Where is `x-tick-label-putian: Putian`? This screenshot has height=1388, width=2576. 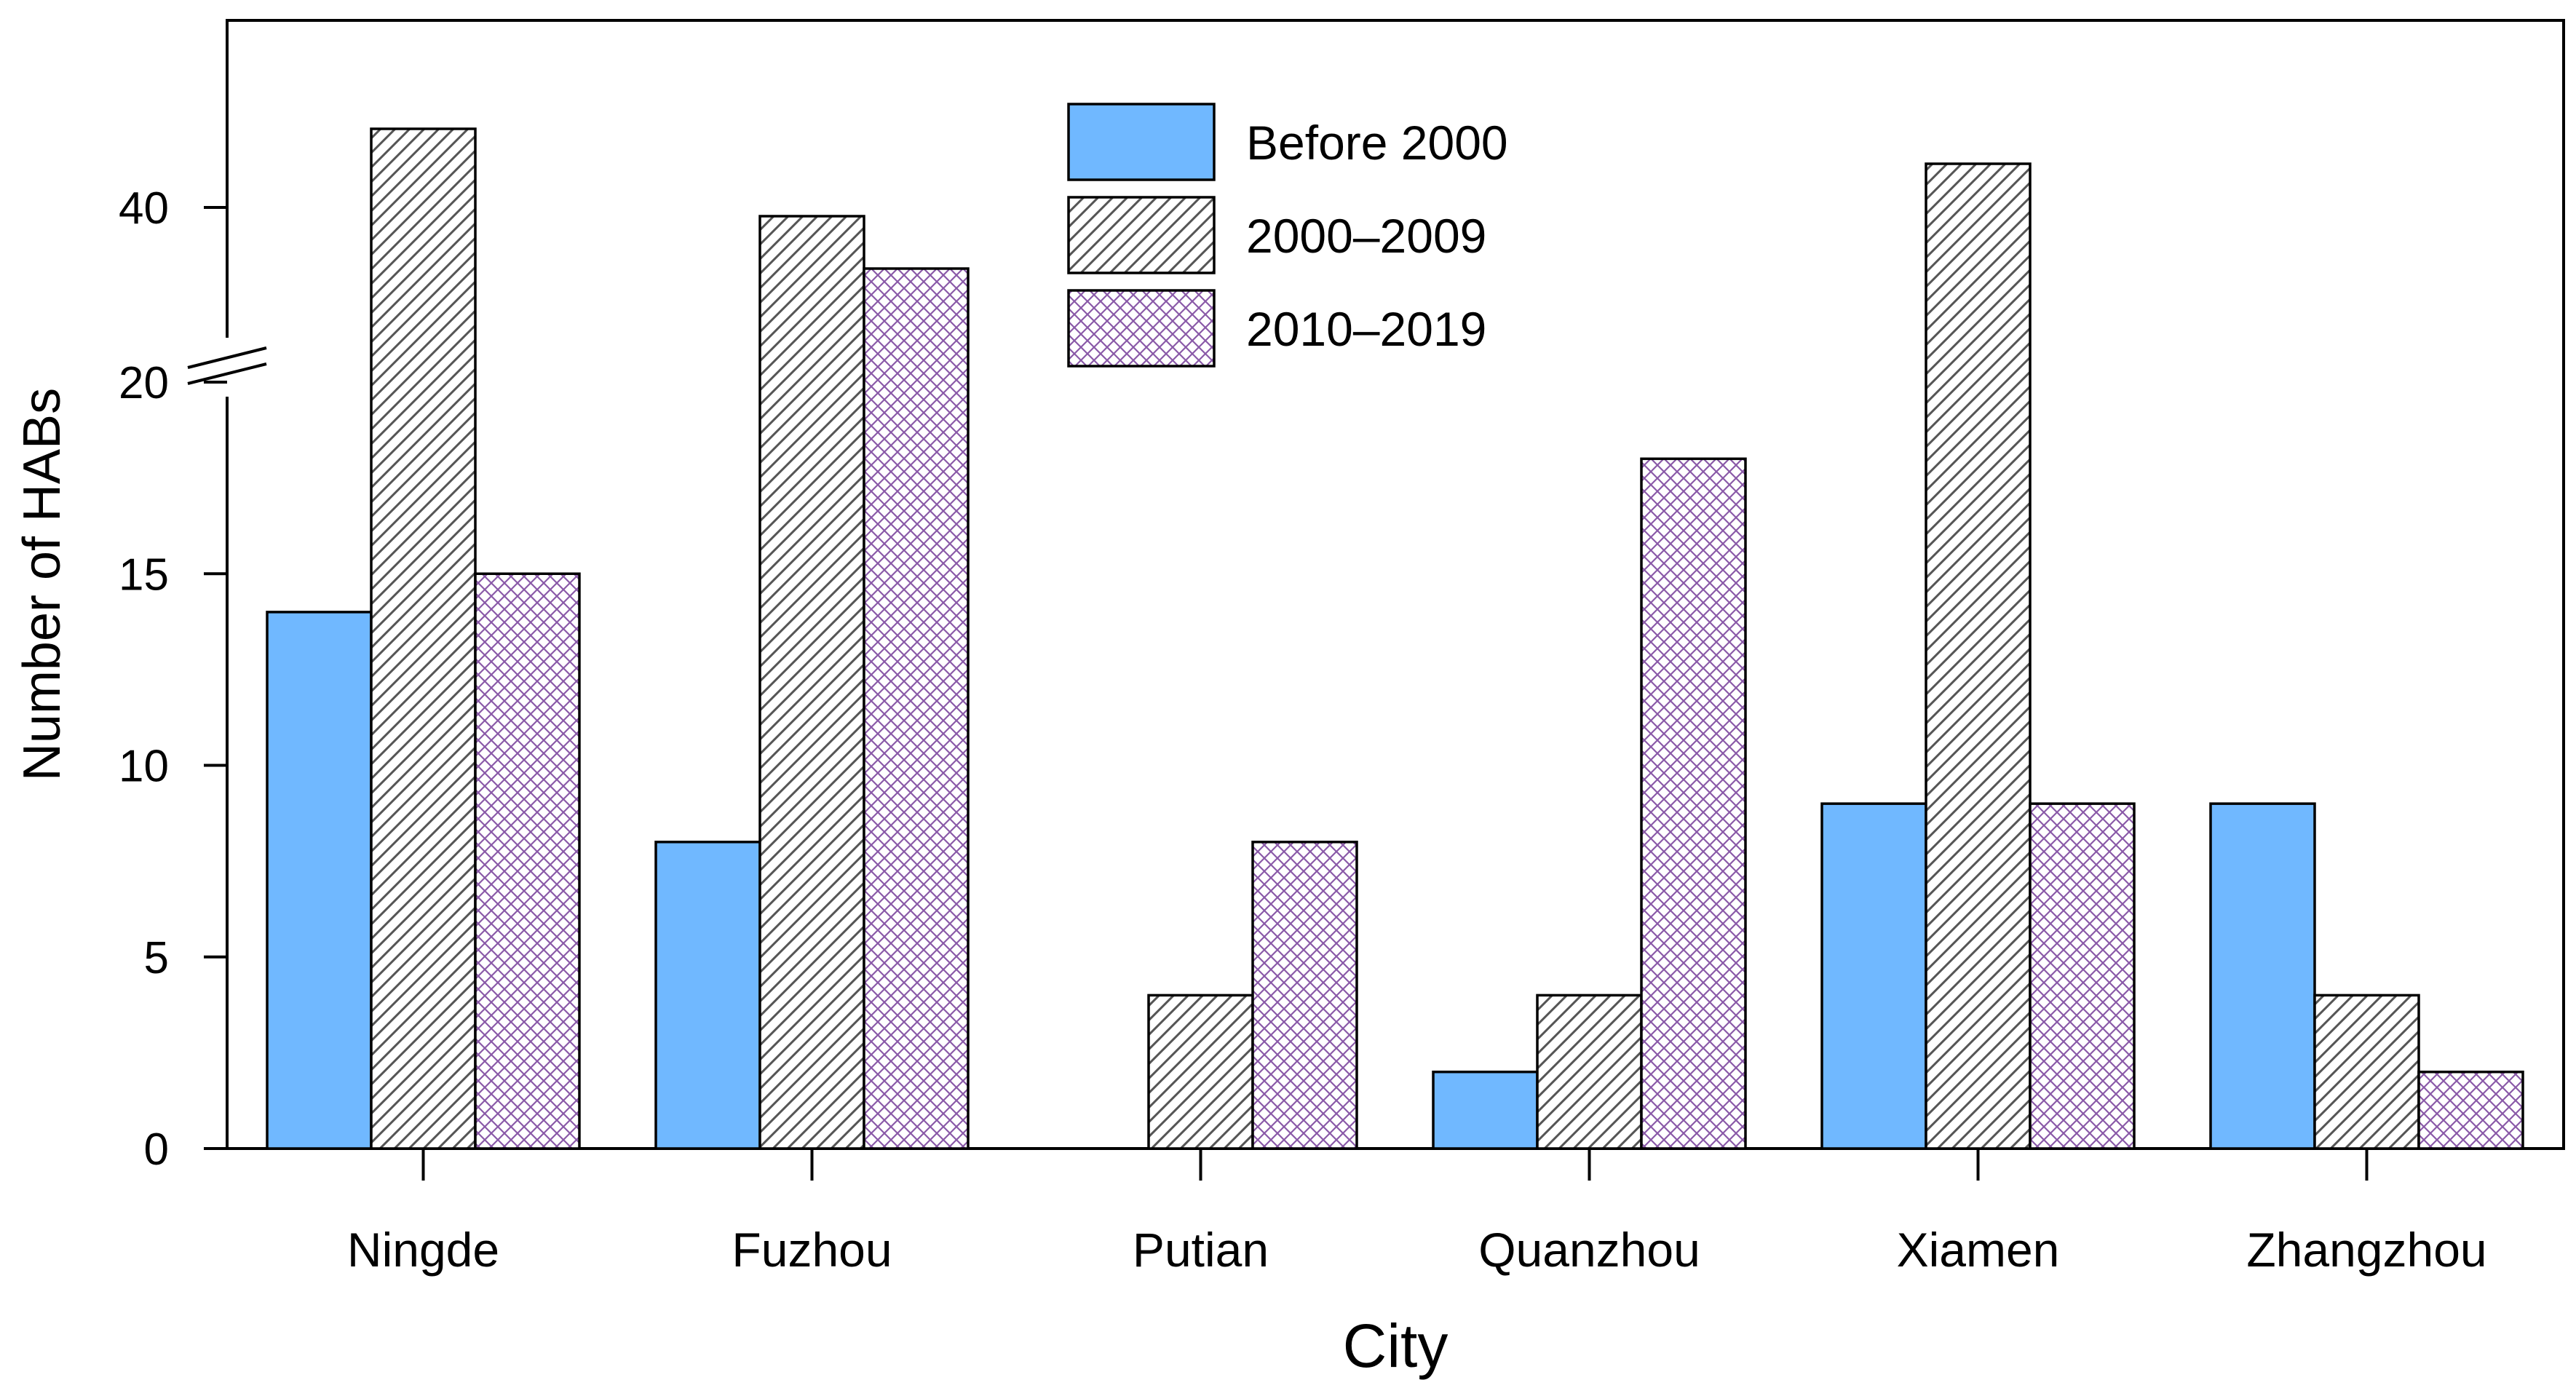
x-tick-label-putian: Putian is located at coordinates (1201, 1250).